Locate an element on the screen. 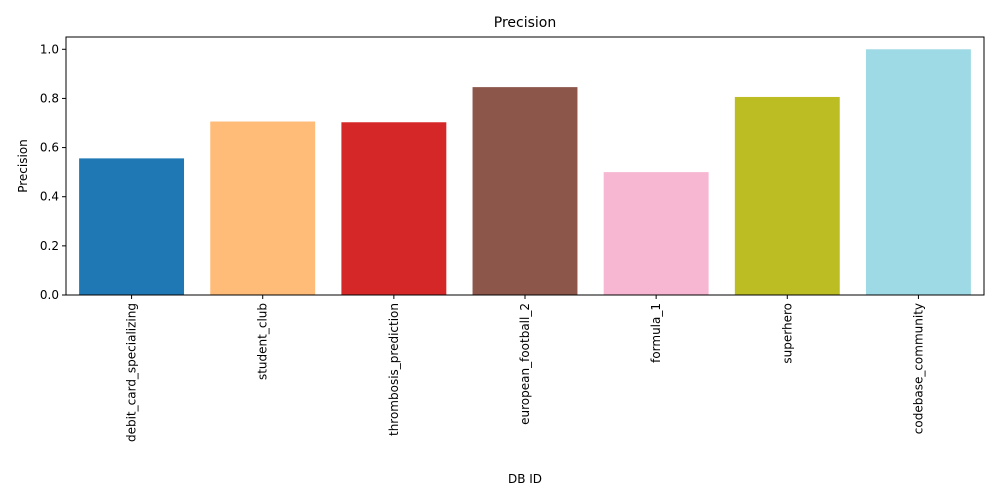 This screenshot has height=500, width=1000. x-tick-label: superhero is located at coordinates (787, 333).